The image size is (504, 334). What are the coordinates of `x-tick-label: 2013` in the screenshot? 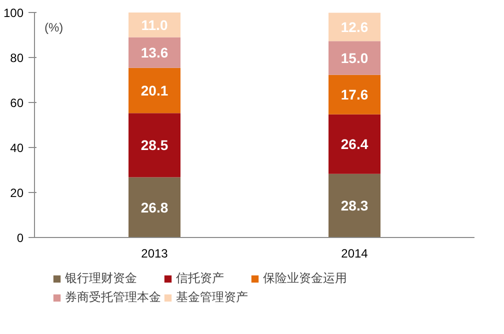 It's located at (154, 253).